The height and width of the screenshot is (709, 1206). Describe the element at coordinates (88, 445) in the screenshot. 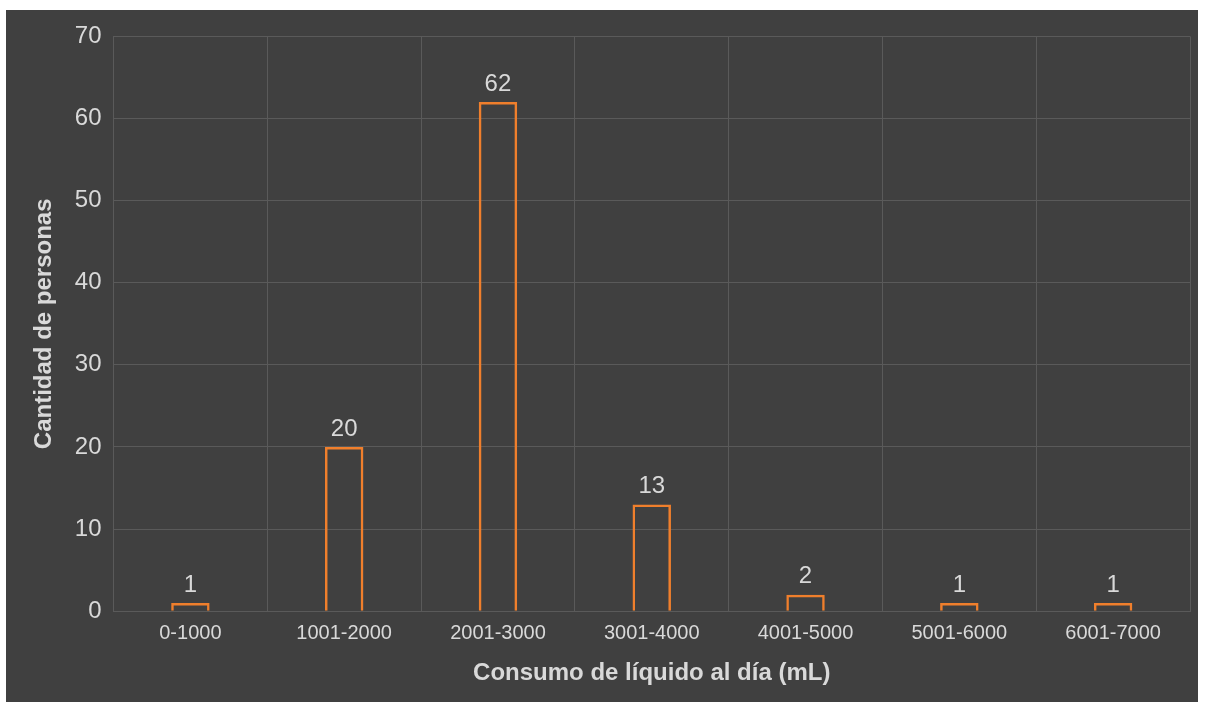

I see `y-tick-label: 20` at that location.